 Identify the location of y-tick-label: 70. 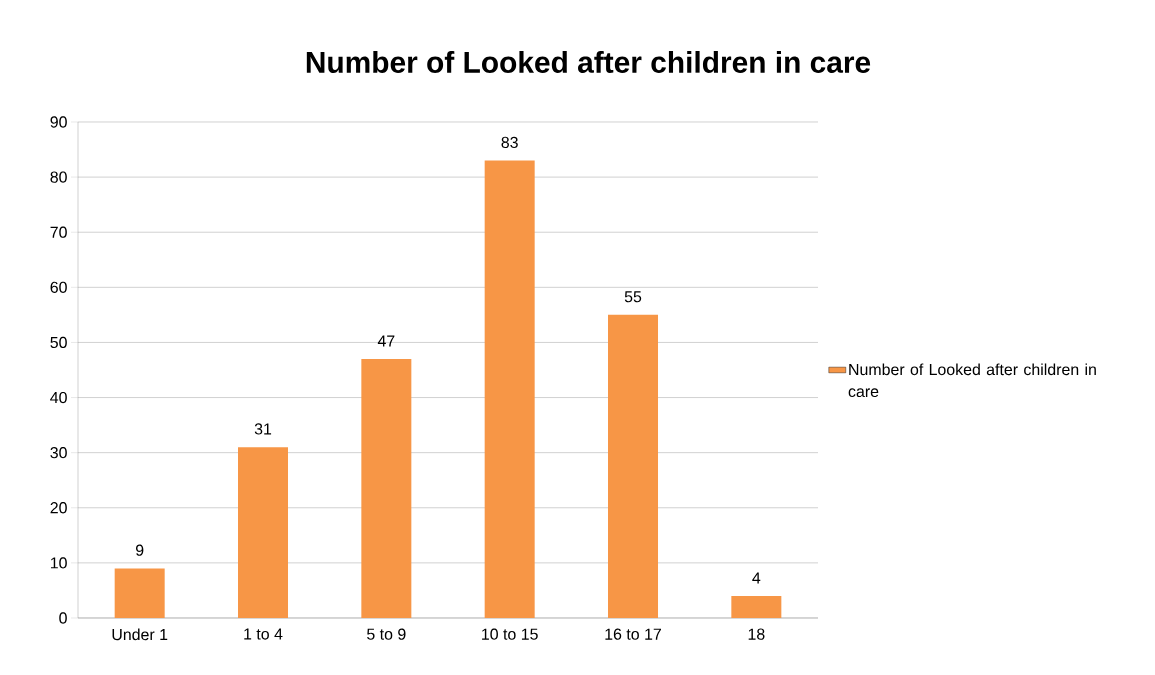
(58, 232).